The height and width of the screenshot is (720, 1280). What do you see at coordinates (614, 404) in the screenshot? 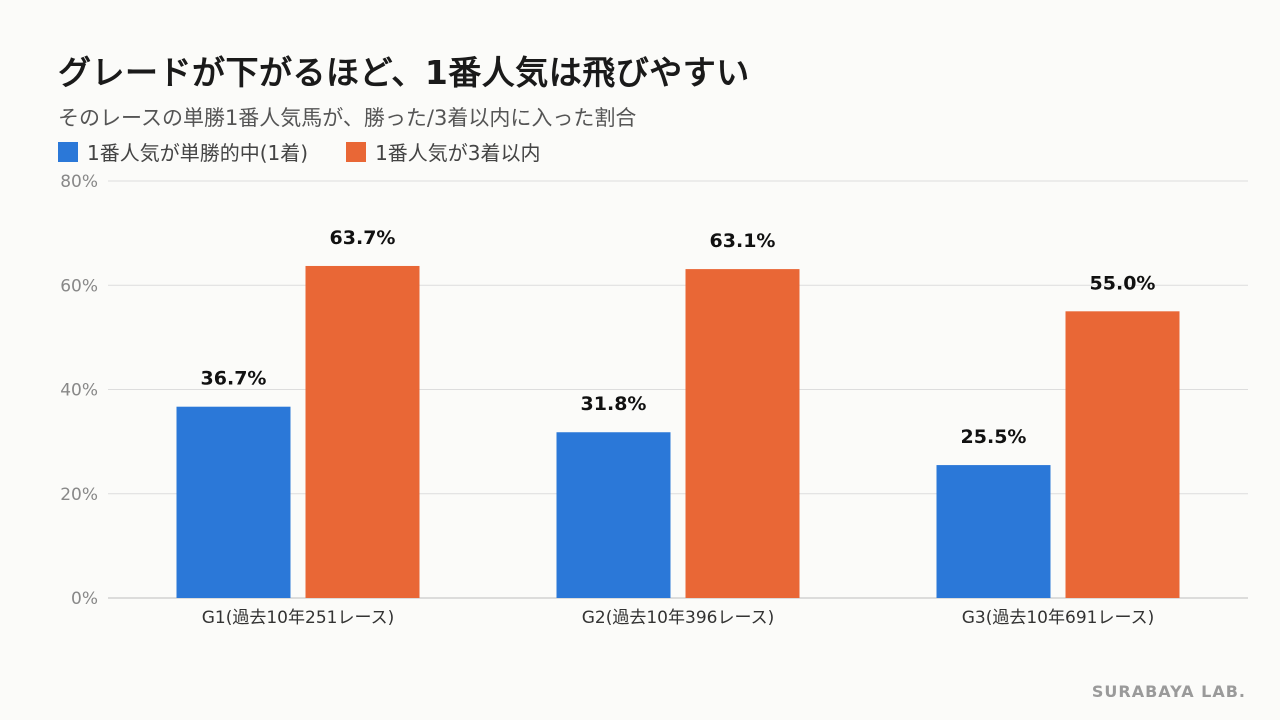
I see `data-label: 31.8%` at bounding box center [614, 404].